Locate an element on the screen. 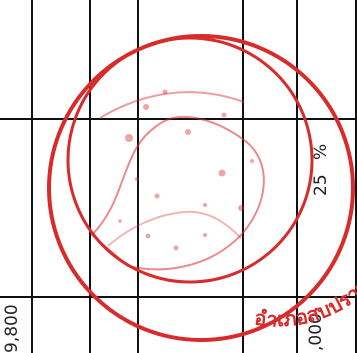 Image resolution: width=357 pixels, height=353 pixels. table-horizontal-line-bottom is located at coordinates (178, 297).